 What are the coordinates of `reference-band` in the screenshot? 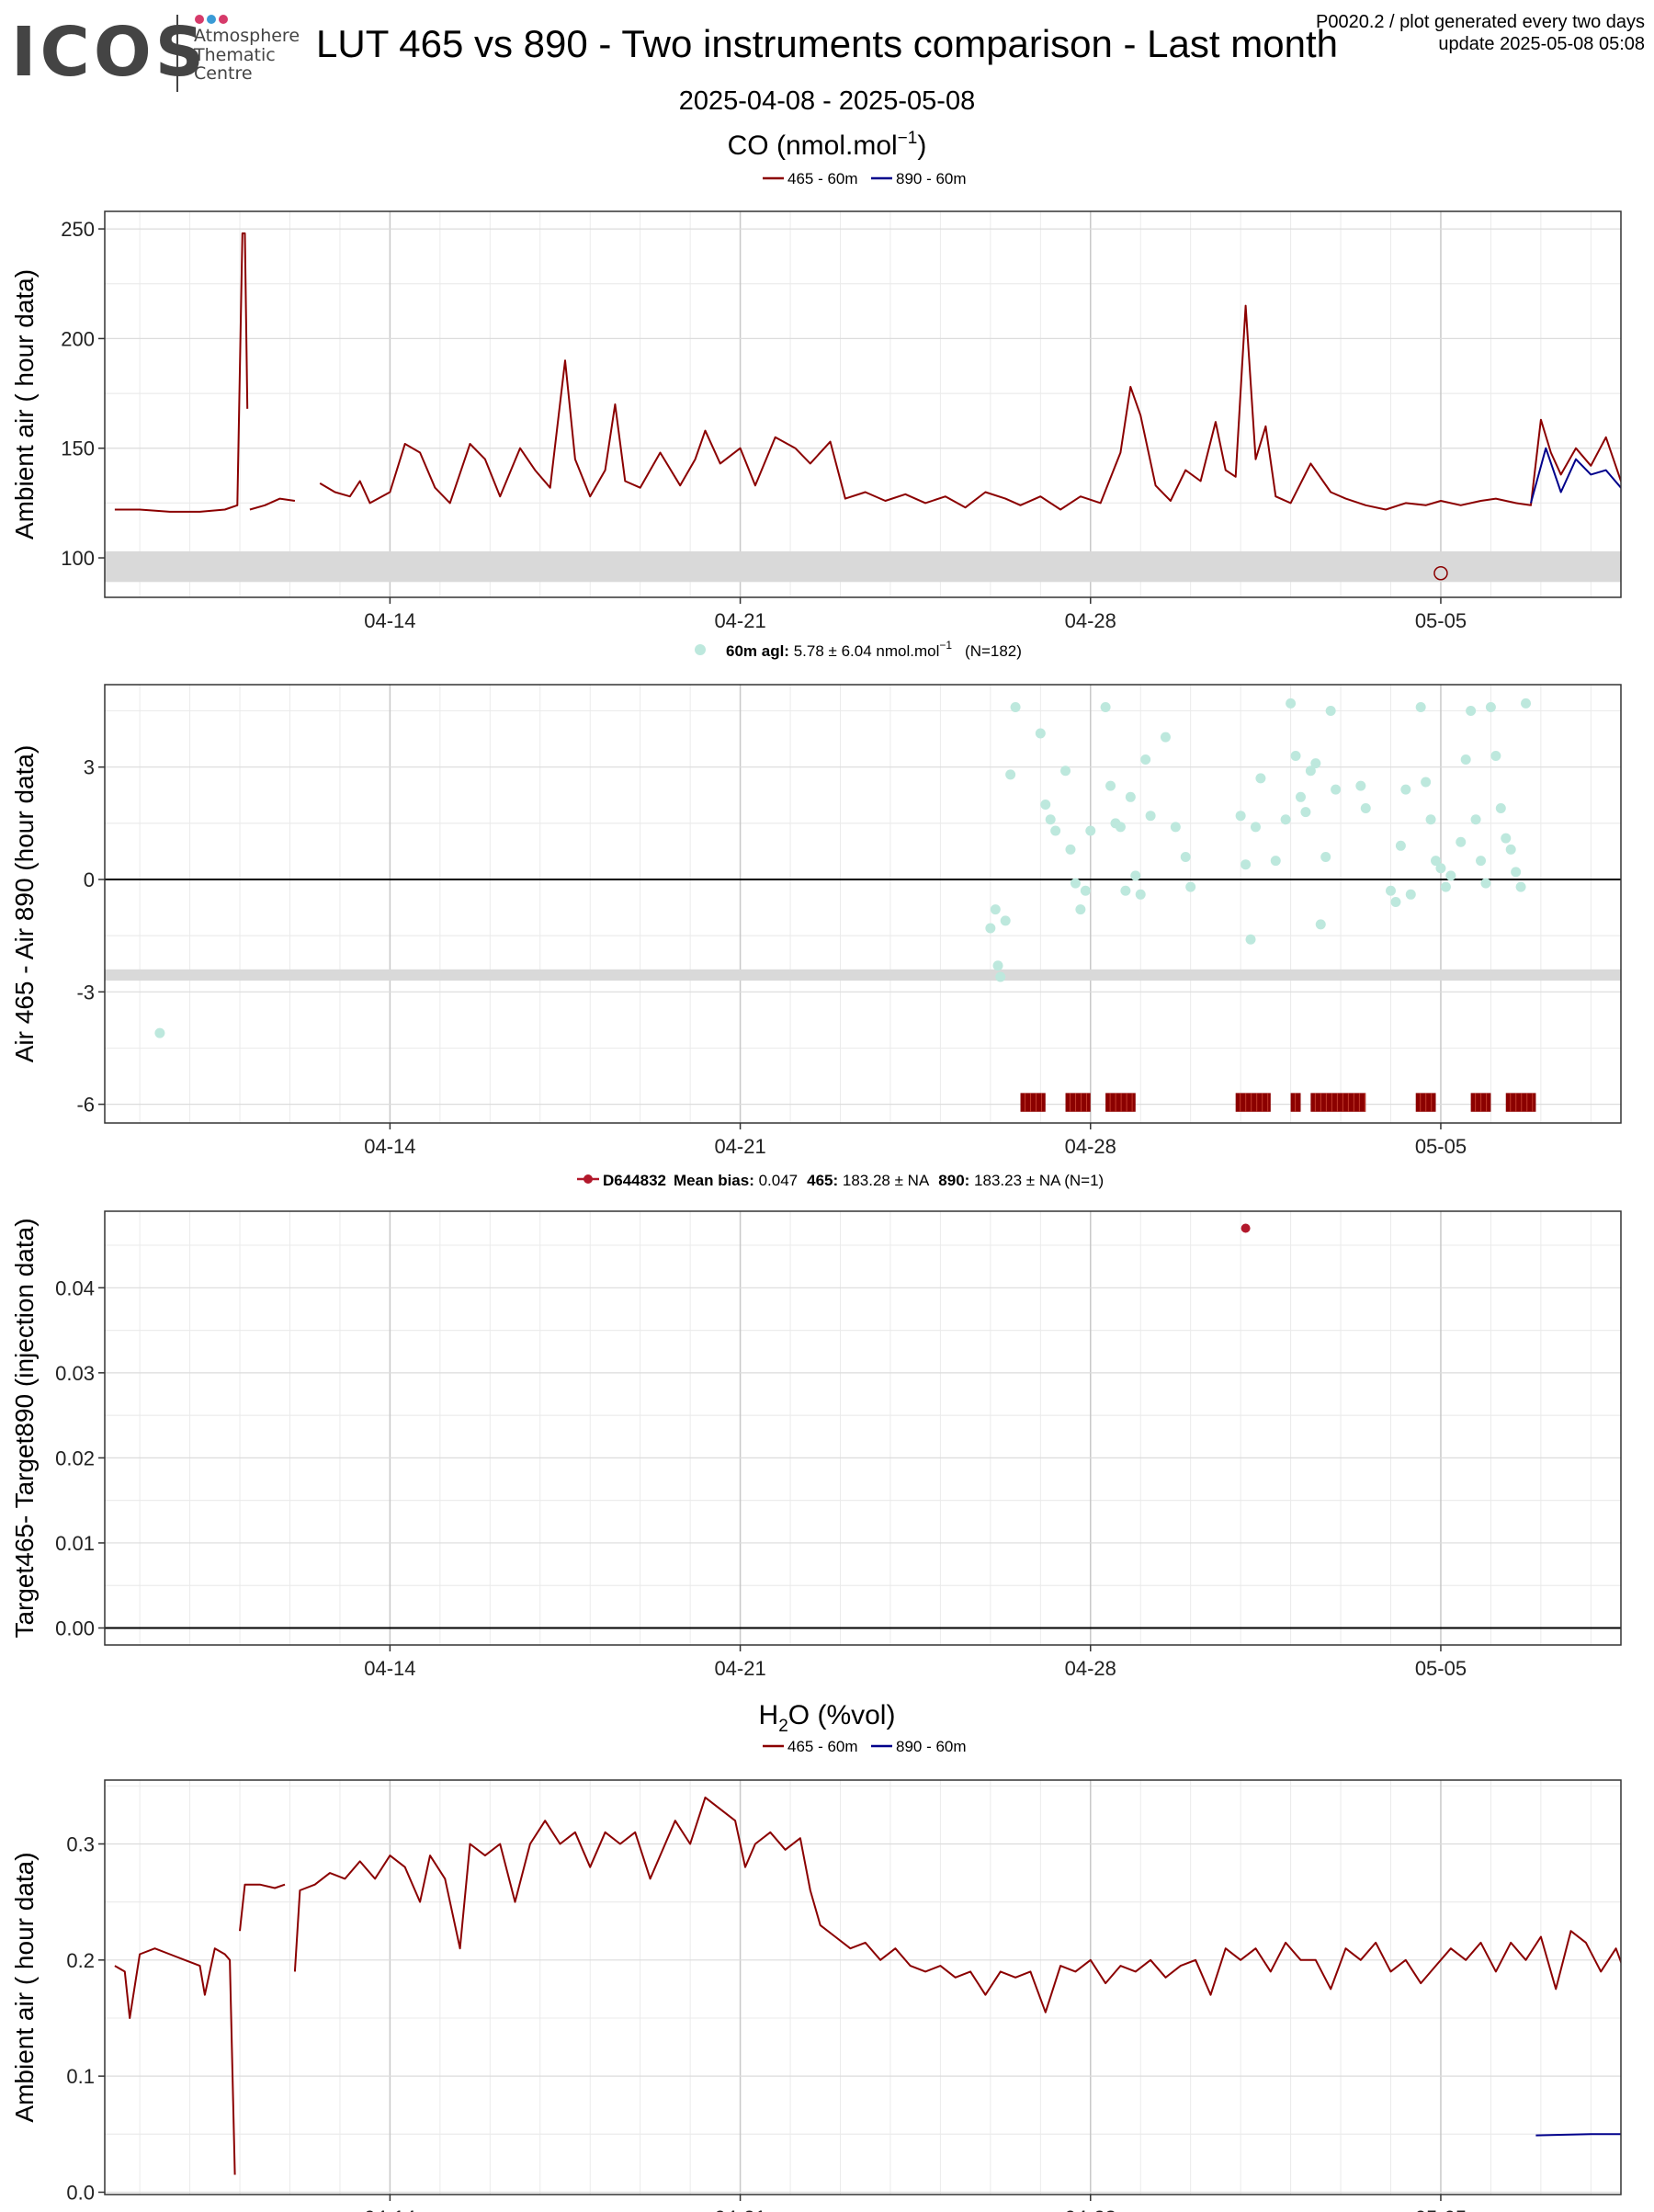 It's located at (863, 975).